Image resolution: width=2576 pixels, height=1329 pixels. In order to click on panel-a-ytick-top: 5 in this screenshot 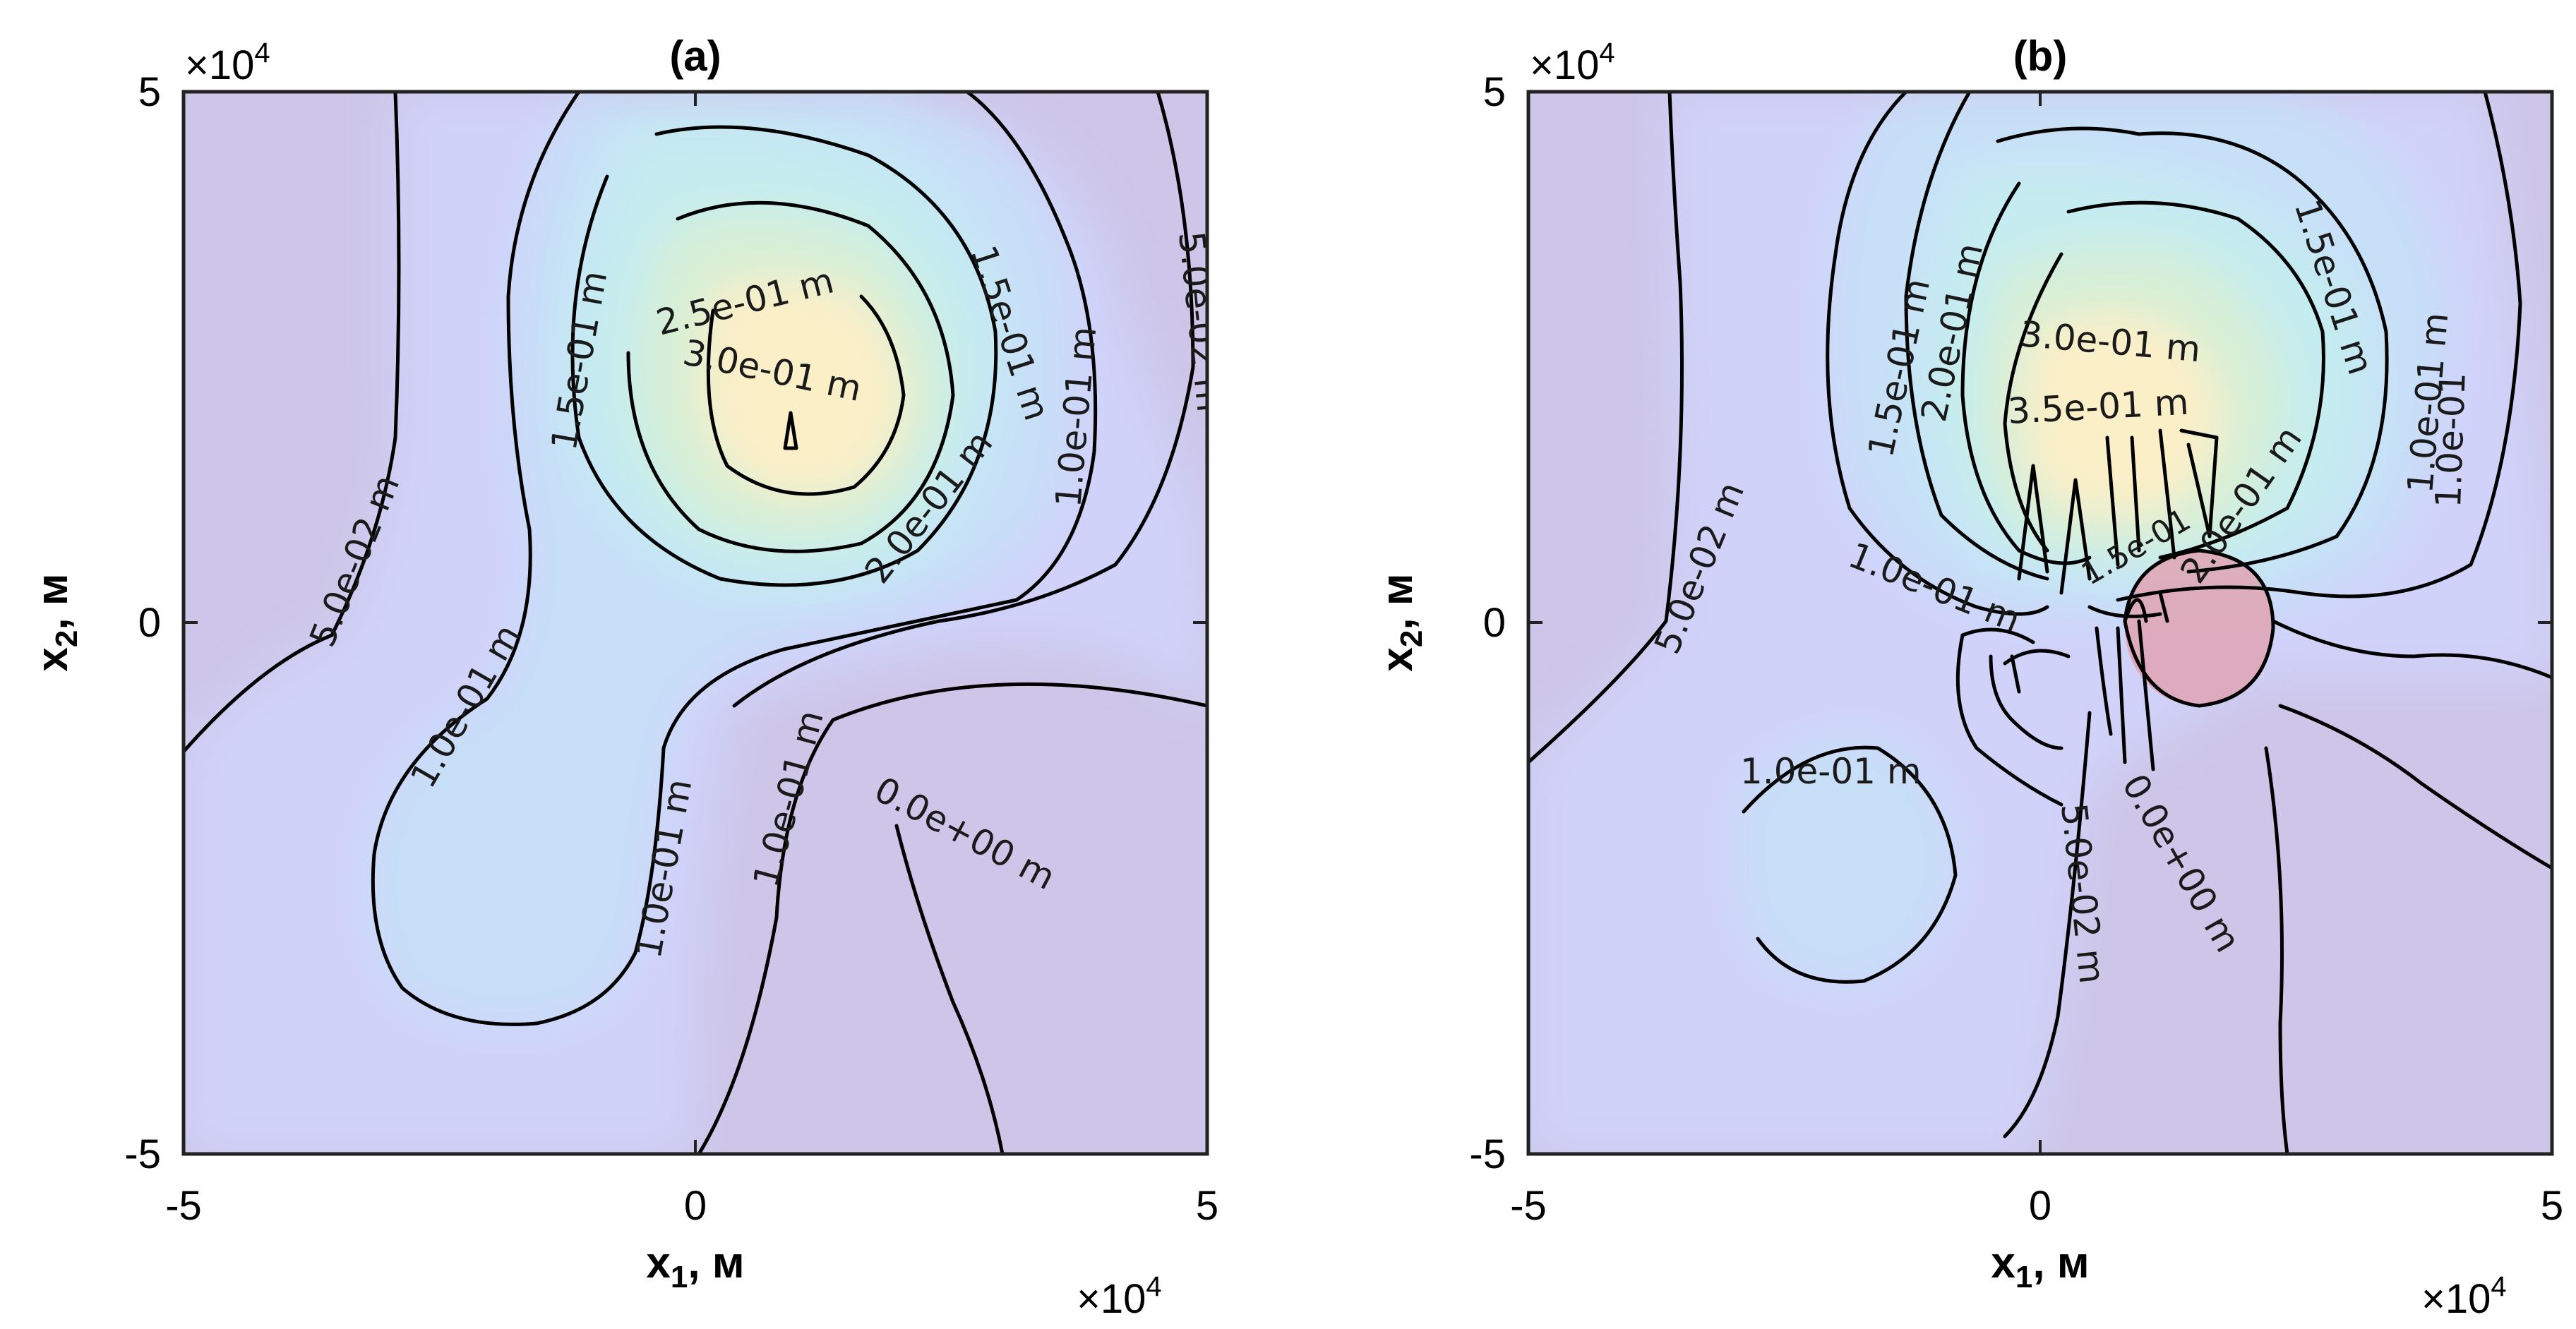, I will do `click(149, 92)`.